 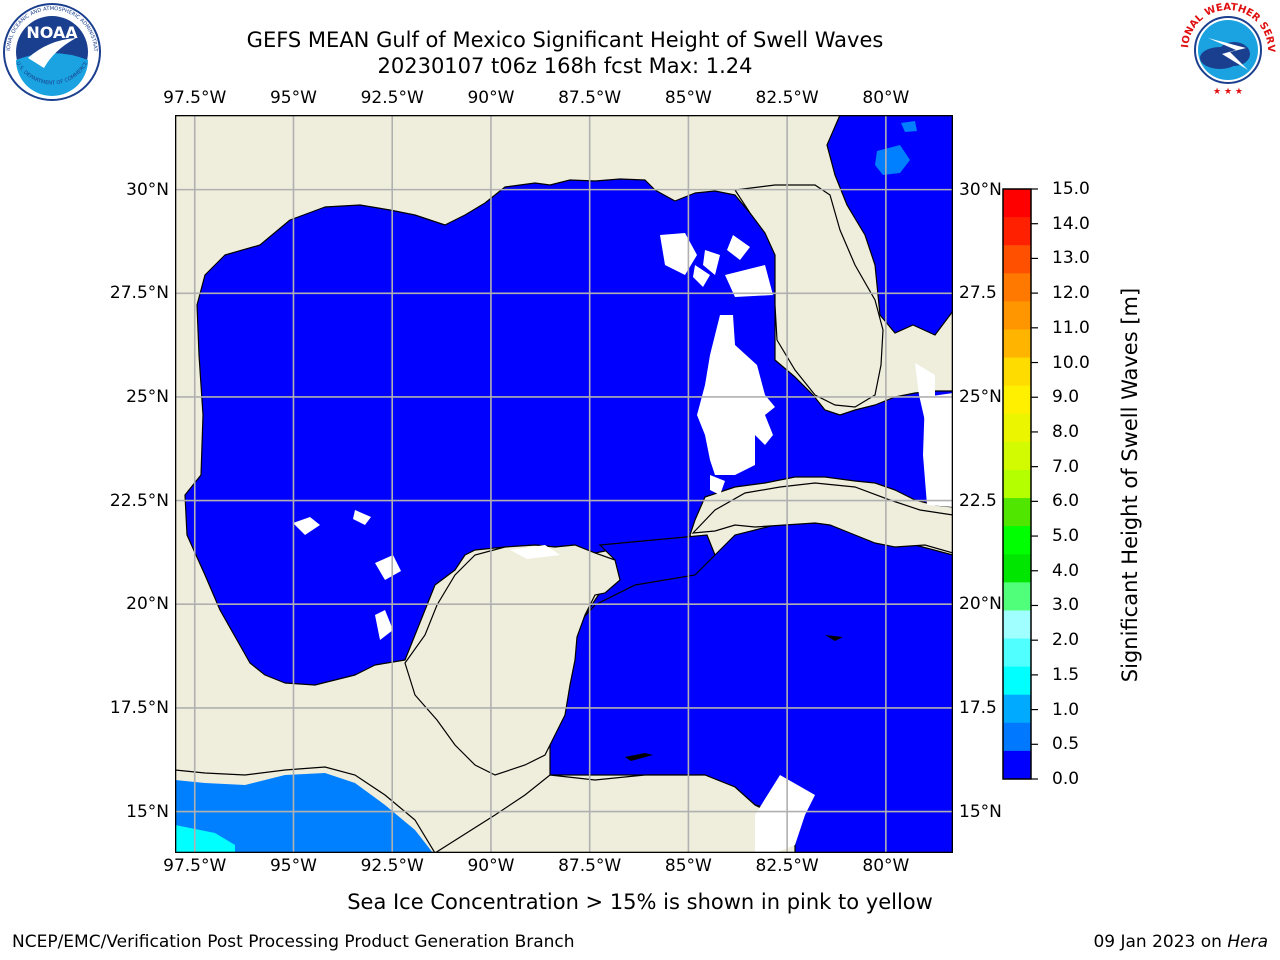 I want to click on map-subtitle: 20230107 t06z 168h fcst Max: 1.24, so click(x=565, y=66).